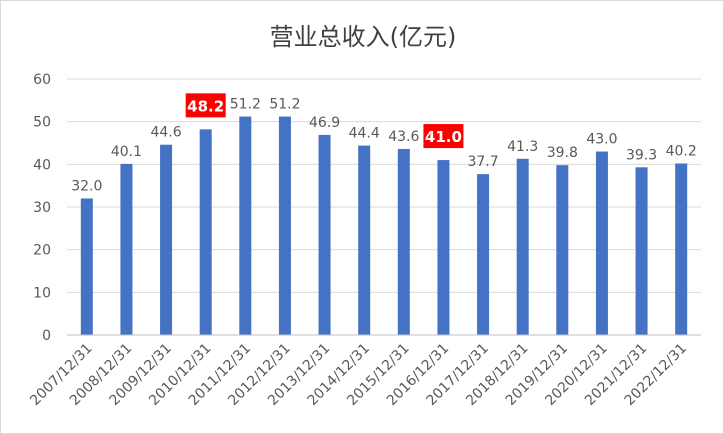 Image resolution: width=724 pixels, height=434 pixels. I want to click on data-label: 44.6, so click(165, 133).